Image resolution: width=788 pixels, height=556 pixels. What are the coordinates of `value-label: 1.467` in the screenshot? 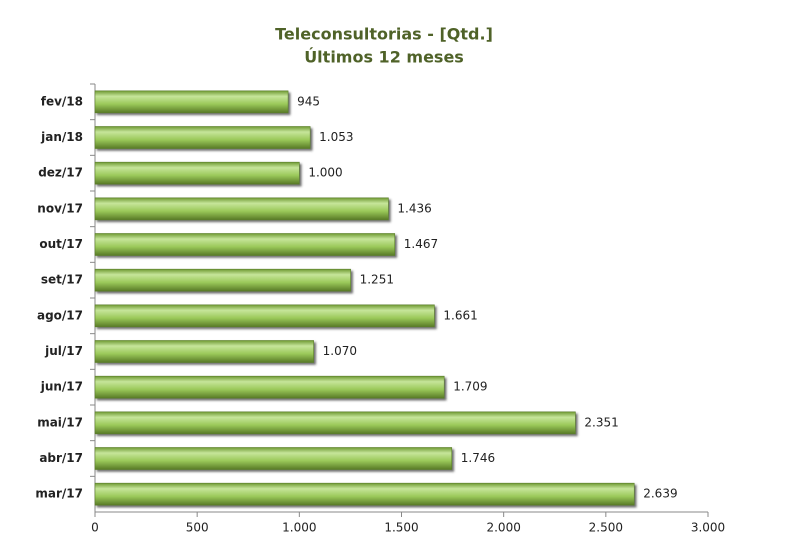 It's located at (421, 244).